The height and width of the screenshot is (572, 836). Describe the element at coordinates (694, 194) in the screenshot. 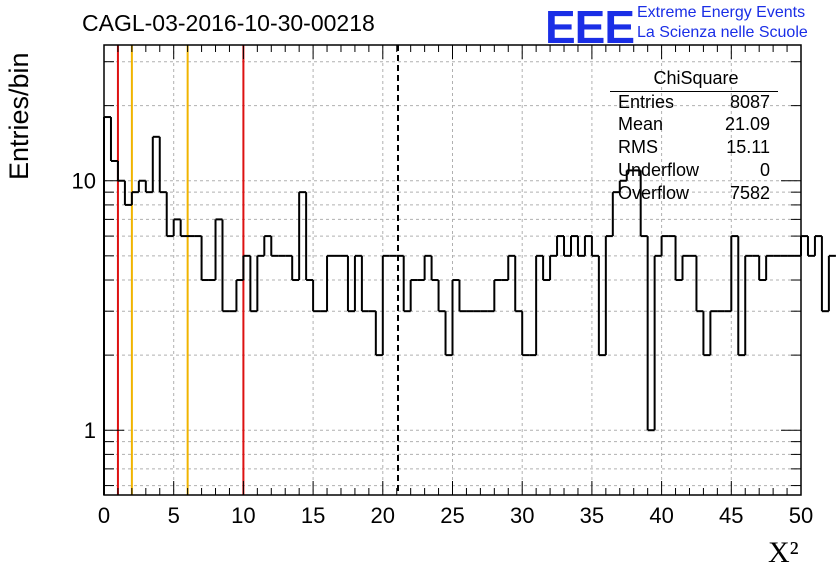

I see `stats-row-overflow: Overflow 7582` at that location.